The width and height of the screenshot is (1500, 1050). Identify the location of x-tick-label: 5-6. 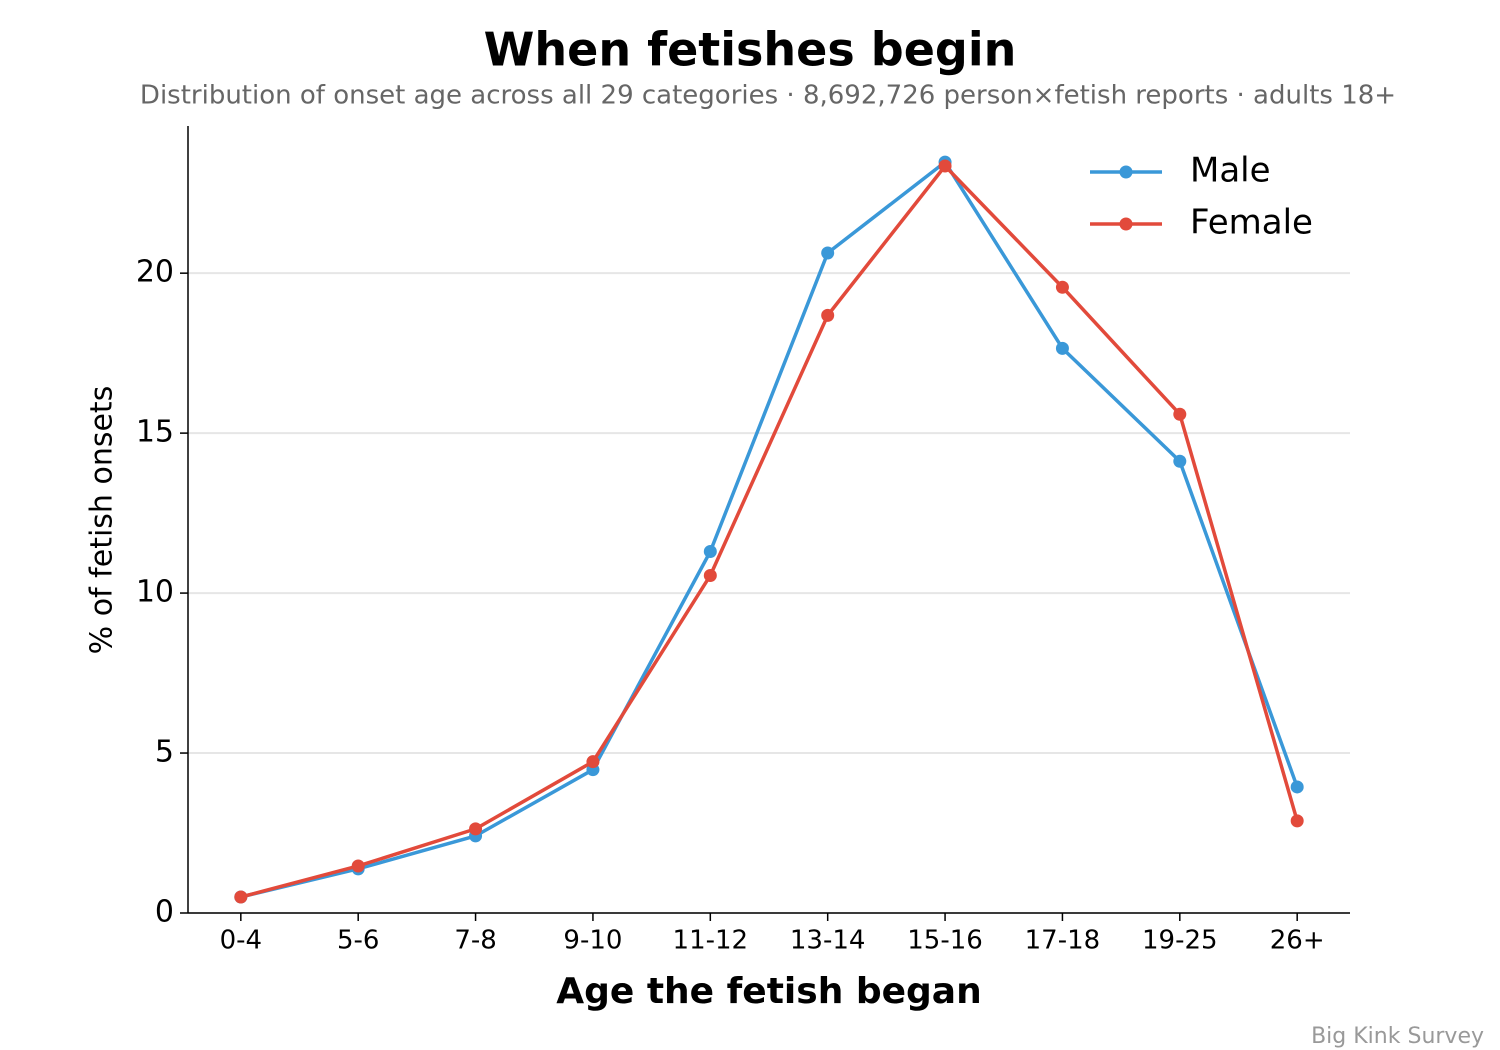
(358, 941).